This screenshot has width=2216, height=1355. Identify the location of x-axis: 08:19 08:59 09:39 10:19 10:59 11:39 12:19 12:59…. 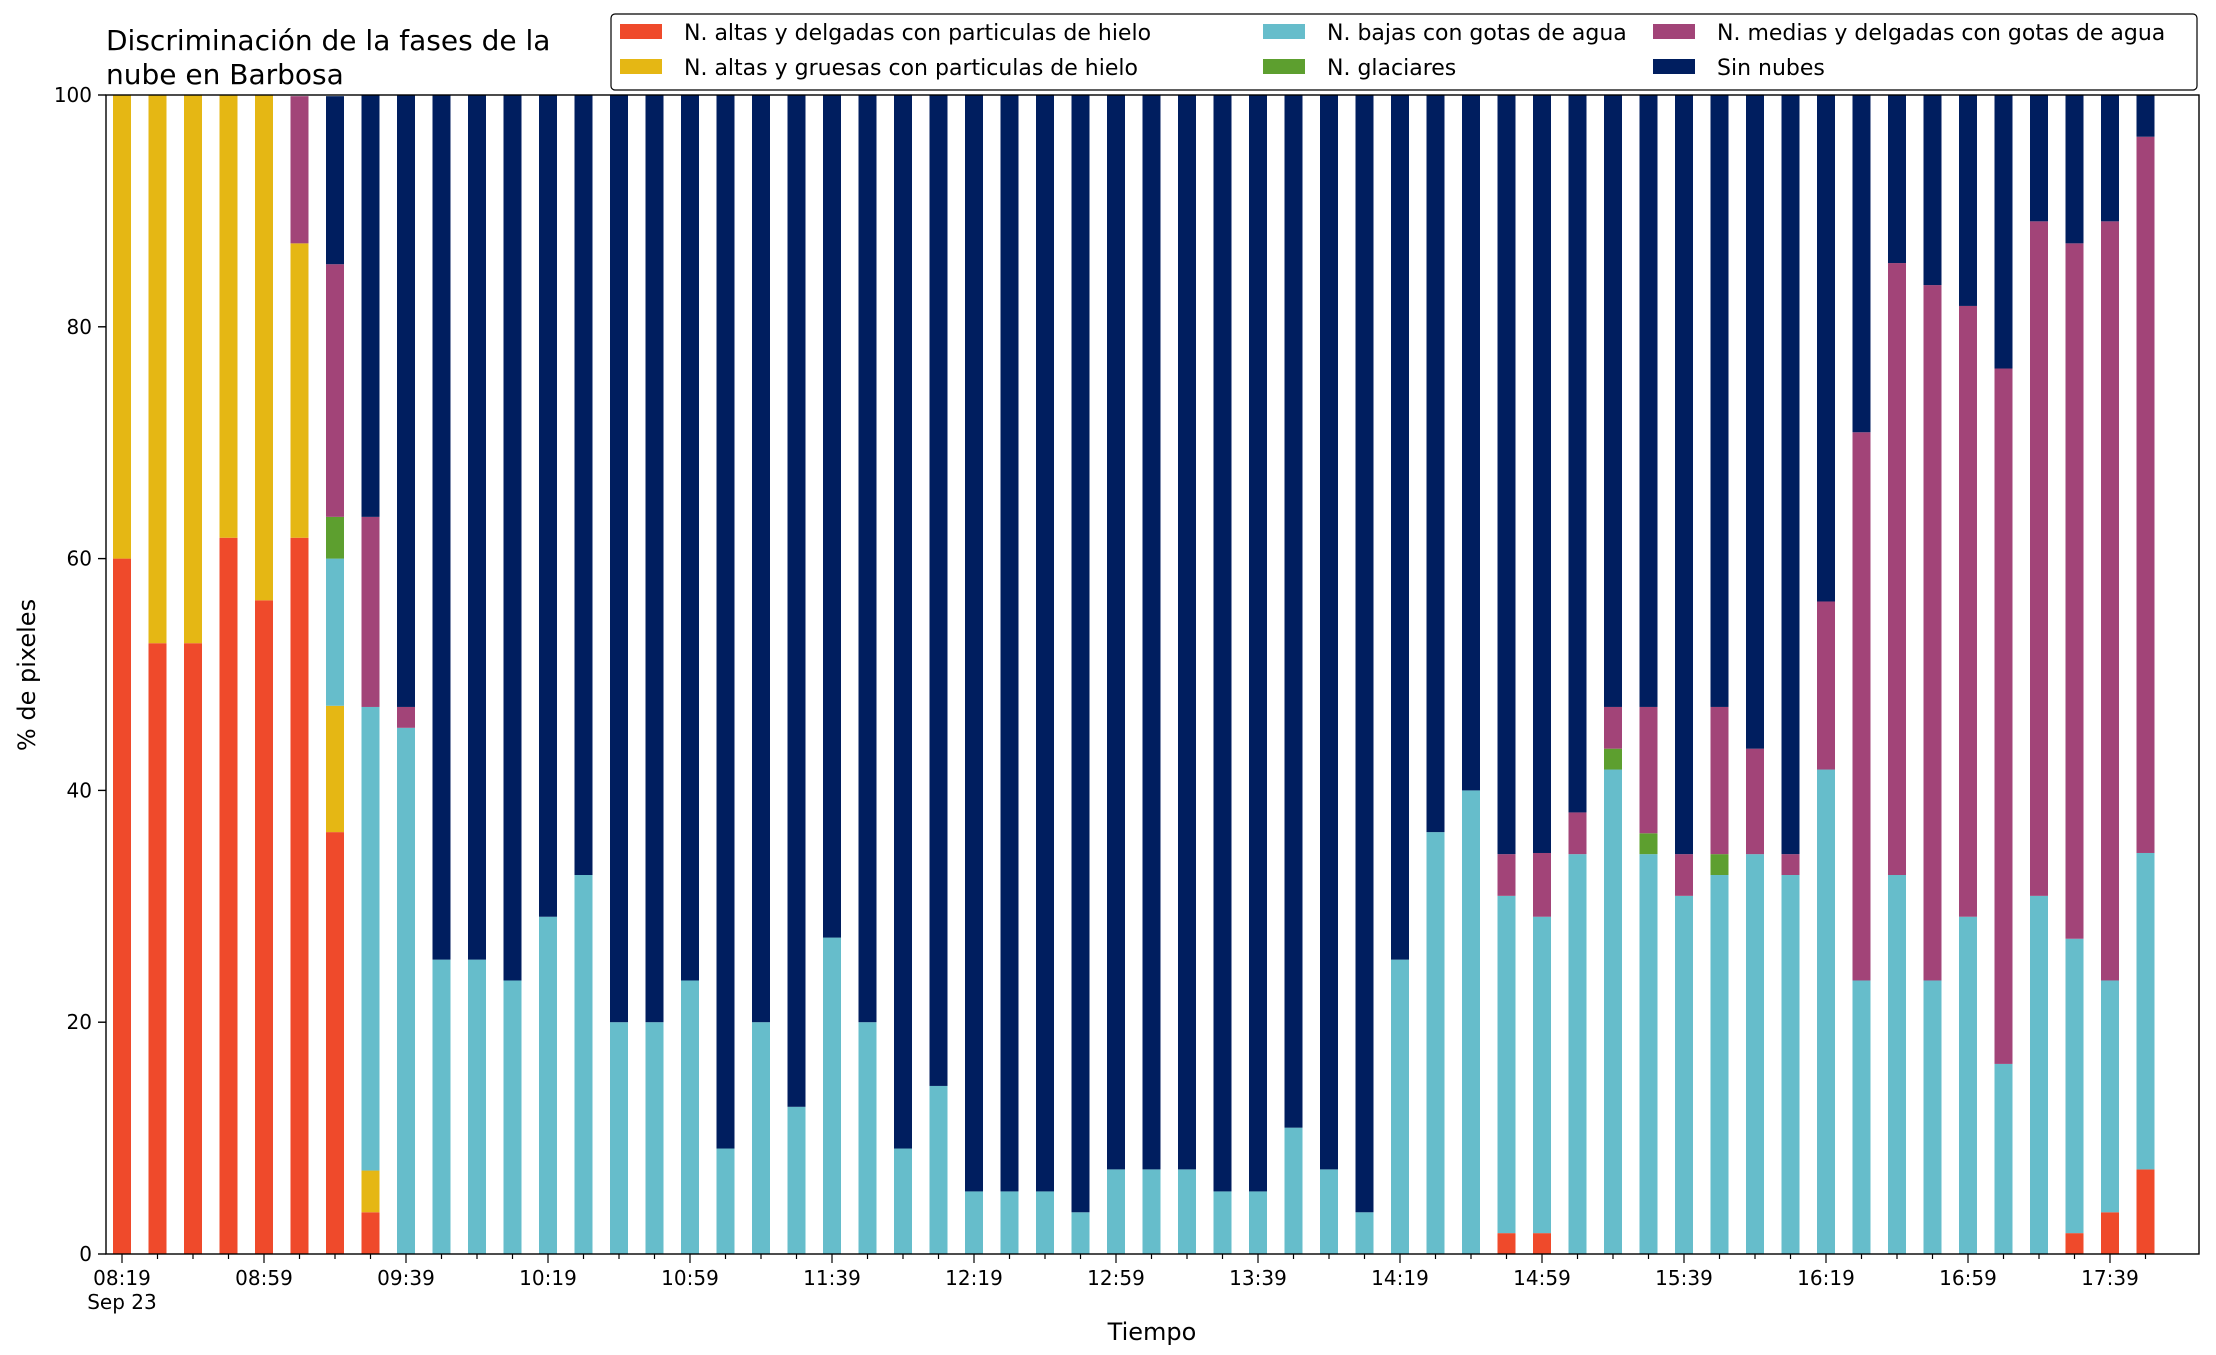
(1117, 1284).